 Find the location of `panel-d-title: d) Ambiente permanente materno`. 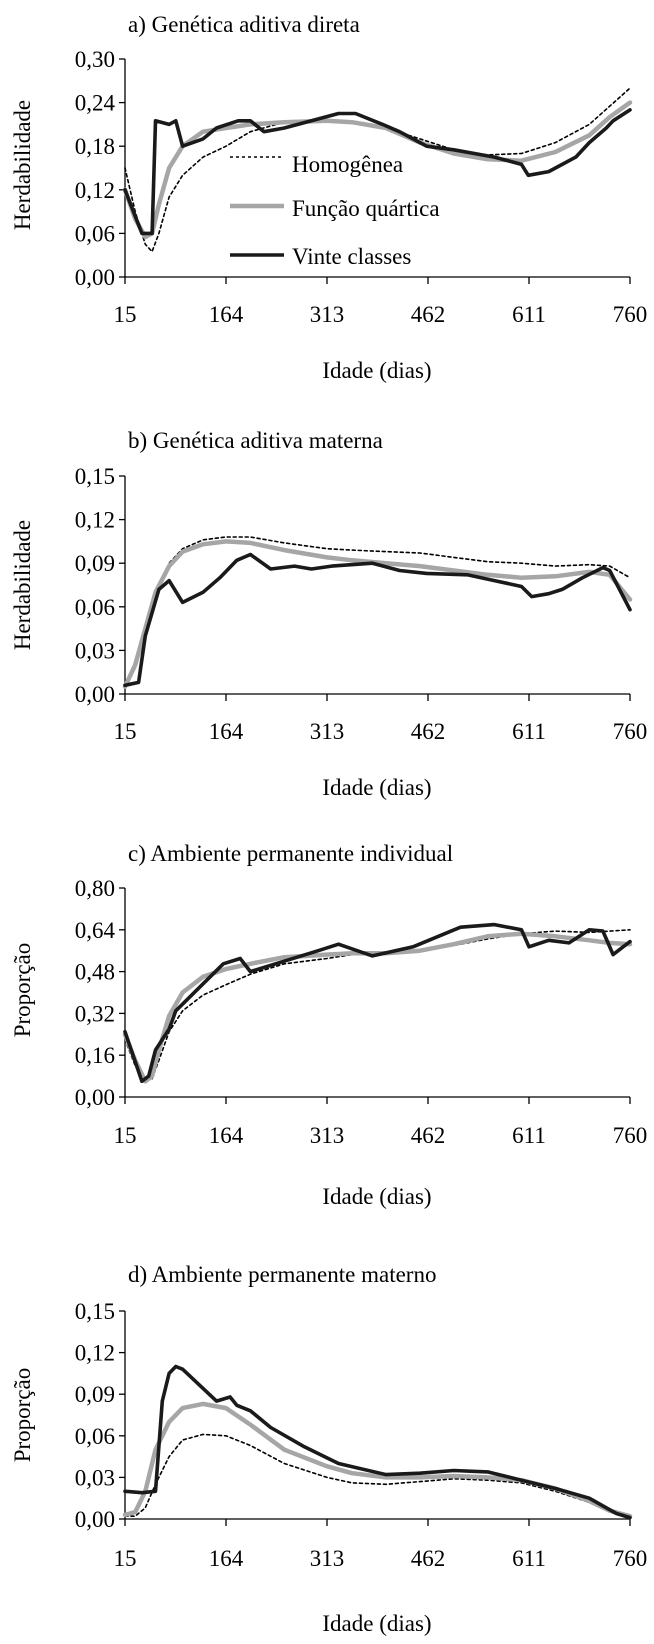

panel-d-title: d) Ambiente permanente materno is located at coordinates (282, 1274).